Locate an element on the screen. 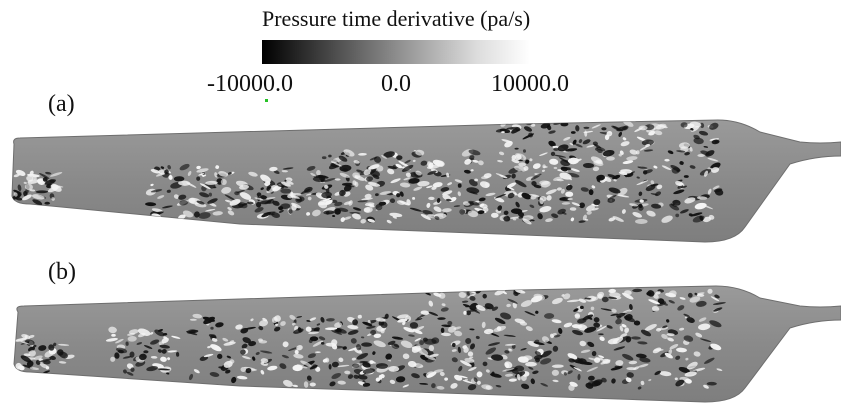  colorbar-gradient is located at coordinates (396, 52).